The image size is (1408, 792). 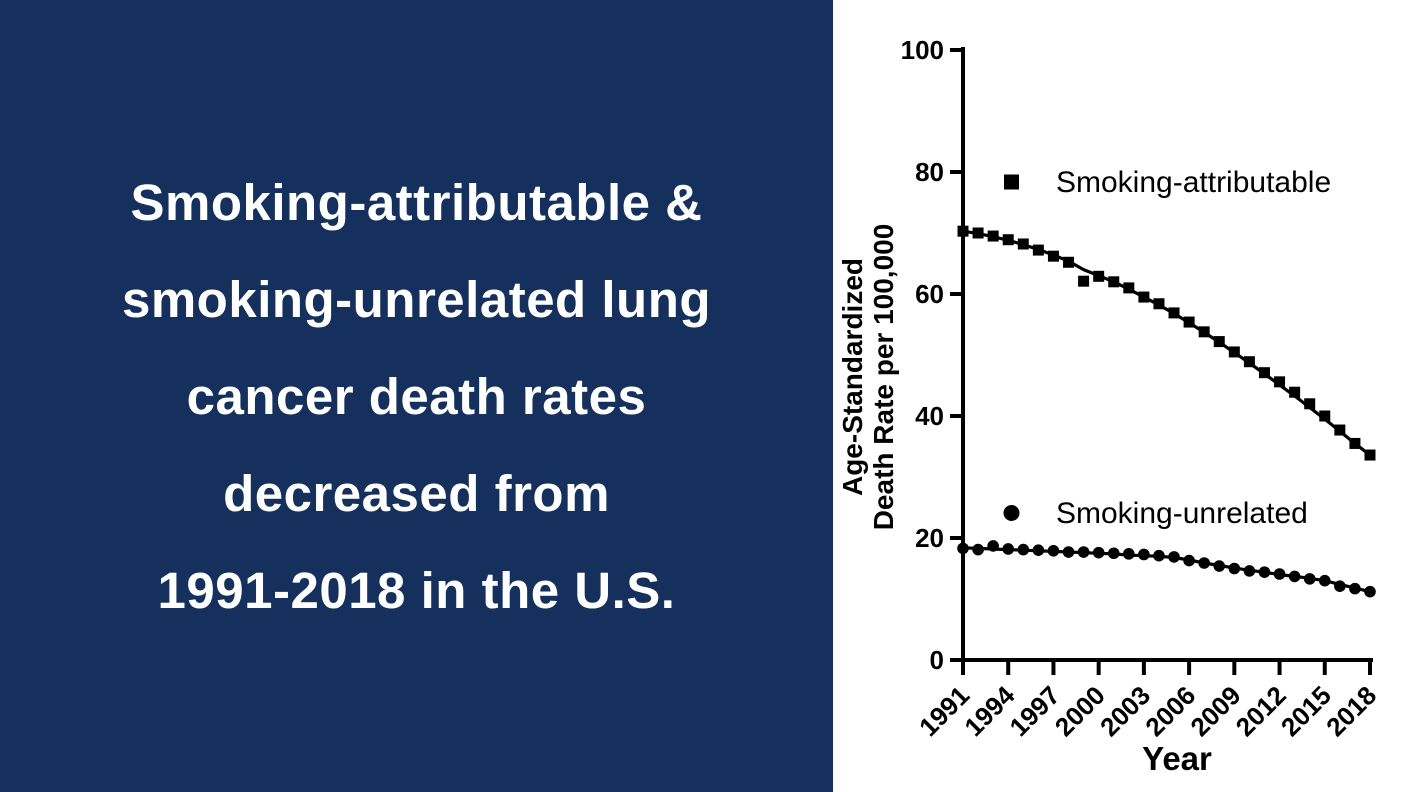 What do you see at coordinates (944, 711) in the screenshot?
I see `x-tick-label: 1991` at bounding box center [944, 711].